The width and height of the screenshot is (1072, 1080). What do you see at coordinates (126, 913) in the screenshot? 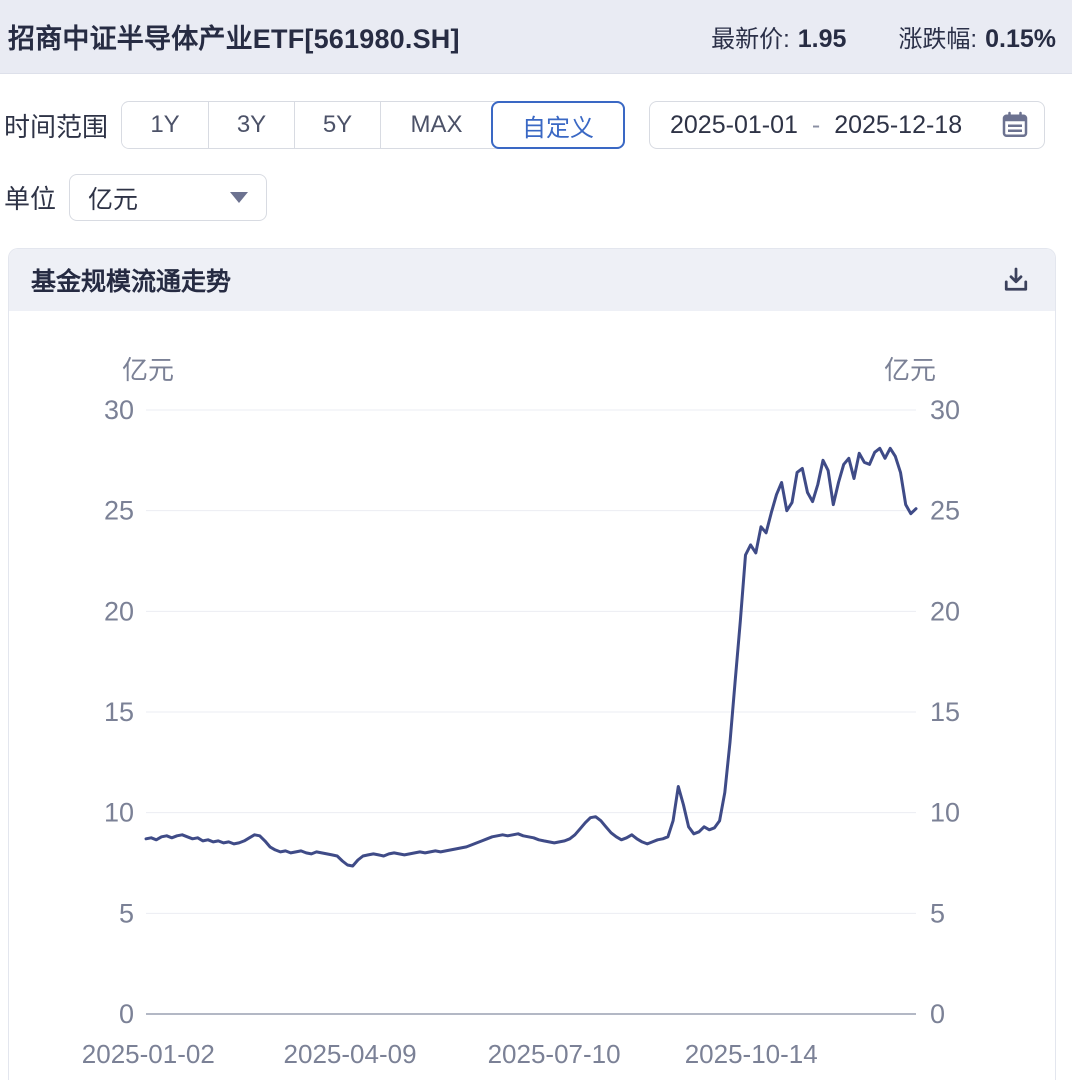
I see `y-axis-tick-left: 5` at bounding box center [126, 913].